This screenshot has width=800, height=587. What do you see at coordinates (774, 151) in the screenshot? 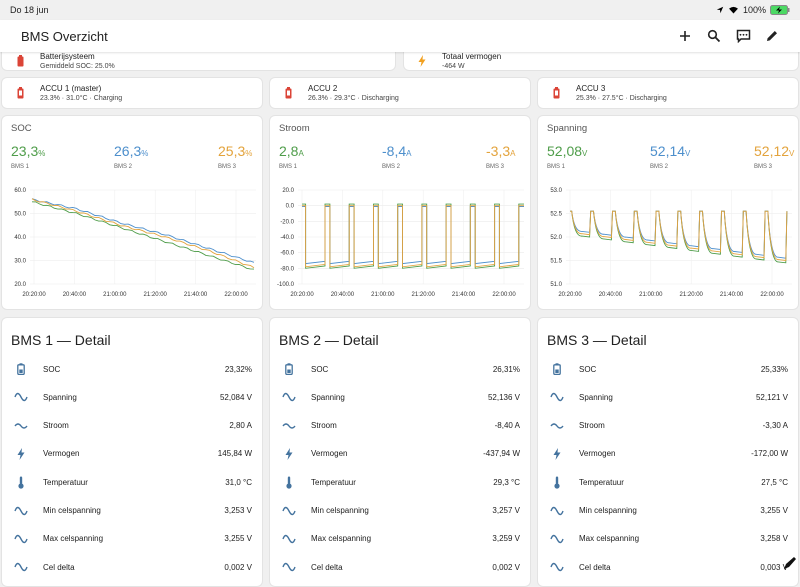
I see `graph-value-bms-3: 52,12V` at bounding box center [774, 151].